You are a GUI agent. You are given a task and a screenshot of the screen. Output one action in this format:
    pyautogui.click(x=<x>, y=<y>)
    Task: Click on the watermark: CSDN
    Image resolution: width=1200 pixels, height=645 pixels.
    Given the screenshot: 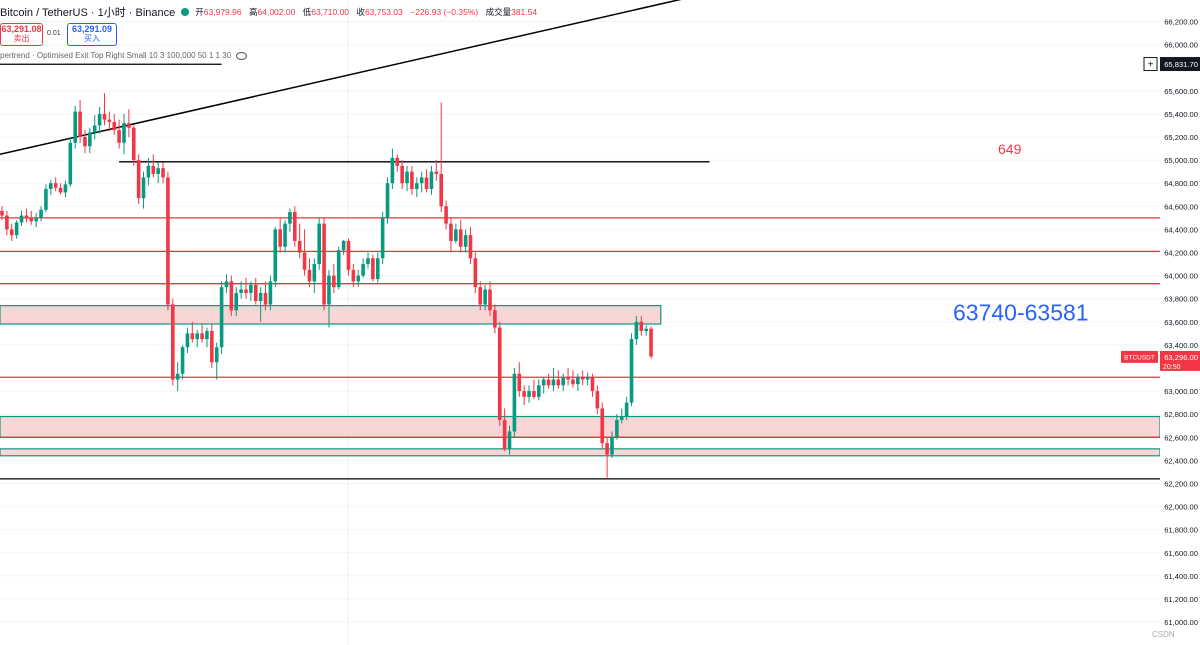 What is the action you would take?
    pyautogui.click(x=1163, y=634)
    